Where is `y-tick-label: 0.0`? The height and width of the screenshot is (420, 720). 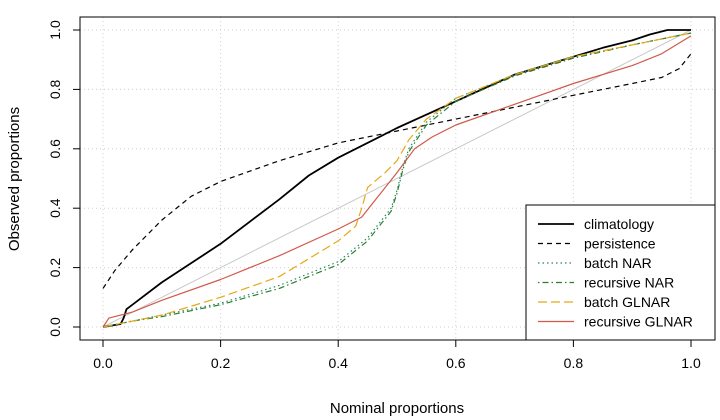
y-tick-label: 0.0 is located at coordinates (55, 327).